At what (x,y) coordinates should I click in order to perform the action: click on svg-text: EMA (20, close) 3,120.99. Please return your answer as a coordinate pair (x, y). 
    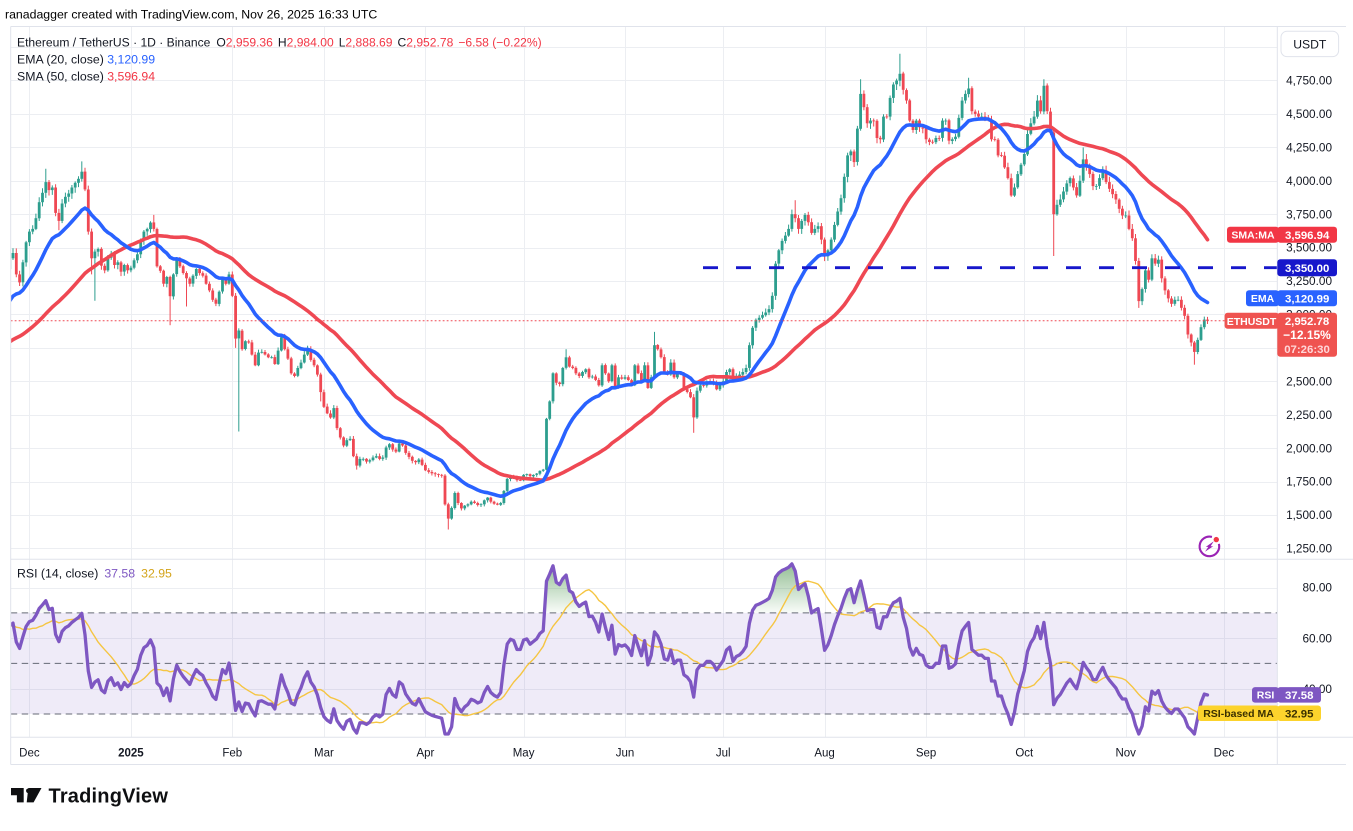
    Looking at the image, I should click on (86, 60).